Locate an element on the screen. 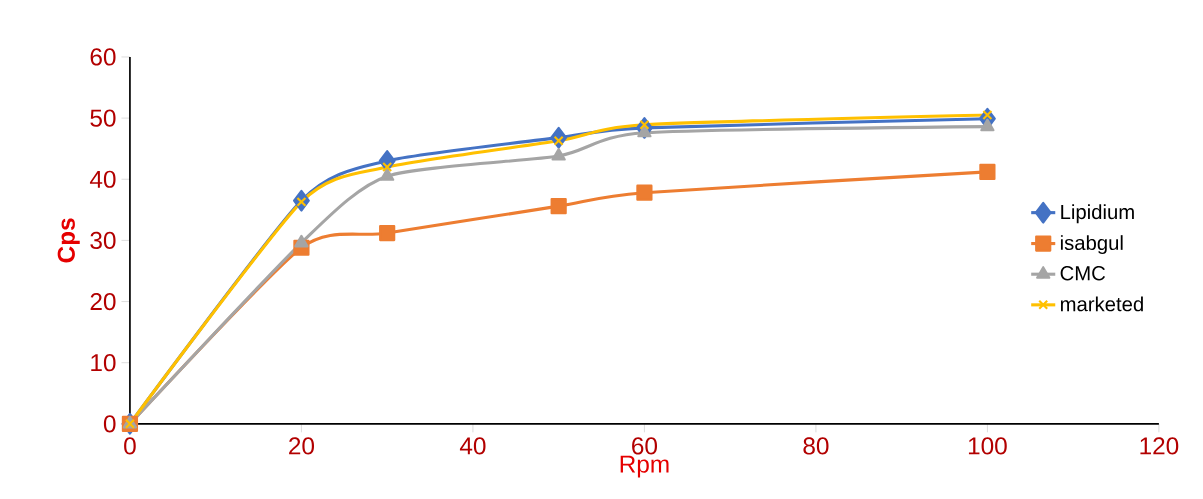 This screenshot has width=1203, height=499. y-tick-label: 10 is located at coordinates (103, 363).